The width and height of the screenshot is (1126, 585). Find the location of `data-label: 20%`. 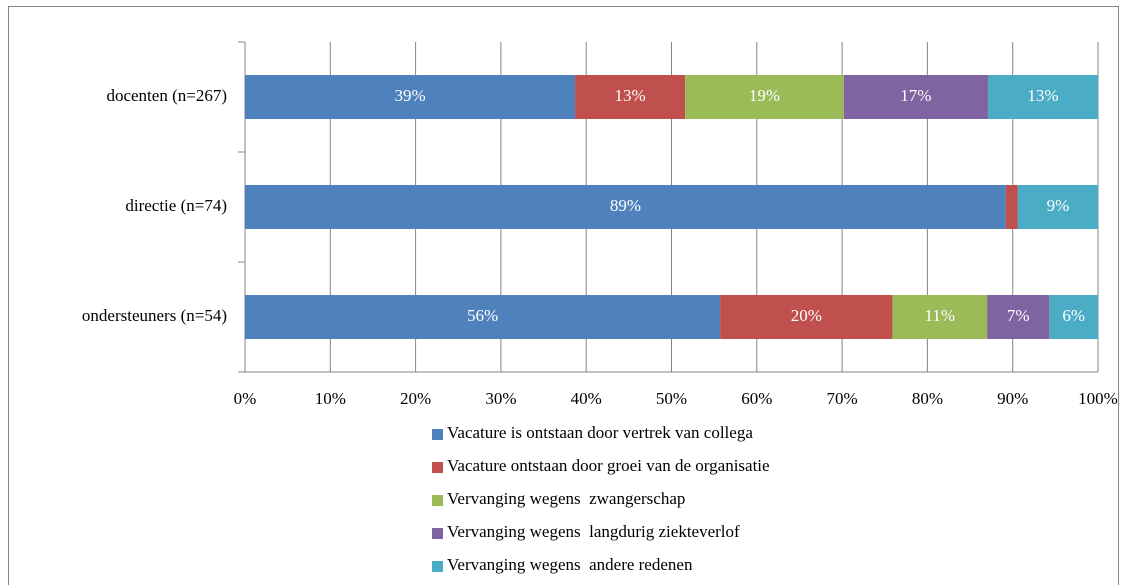

data-label: 20% is located at coordinates (806, 315).